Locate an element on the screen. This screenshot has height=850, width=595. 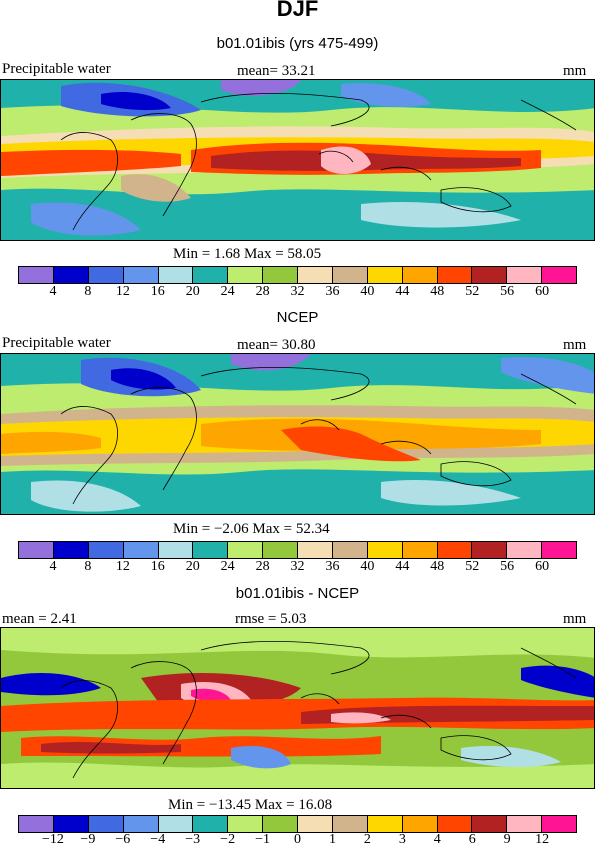
panel3-stats: Min = −13.45 Max = 16.08 is located at coordinates (250, 805).